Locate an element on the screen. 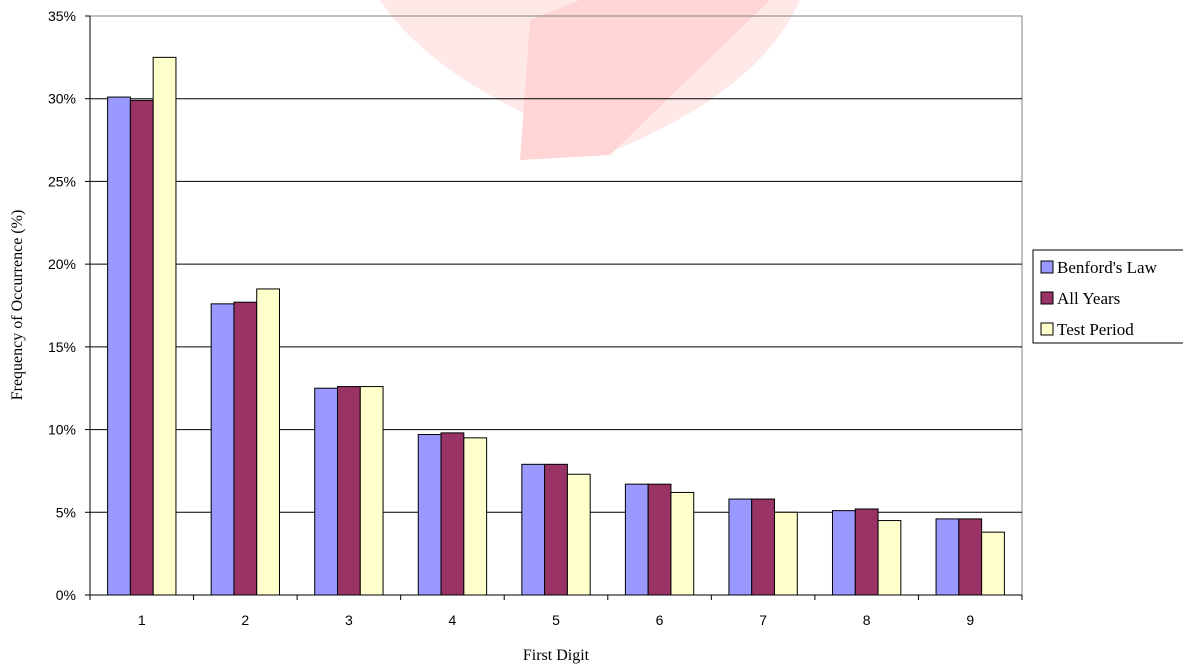 The image size is (1183, 671). watermark is located at coordinates (590, 80).